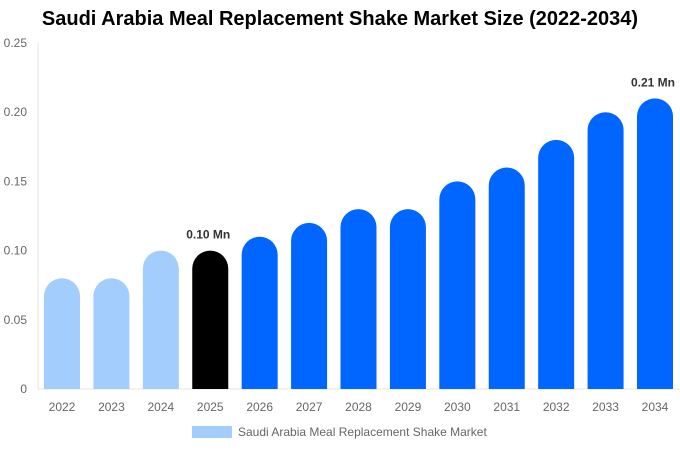 The height and width of the screenshot is (450, 680). What do you see at coordinates (506, 278) in the screenshot?
I see `bar-2031` at bounding box center [506, 278].